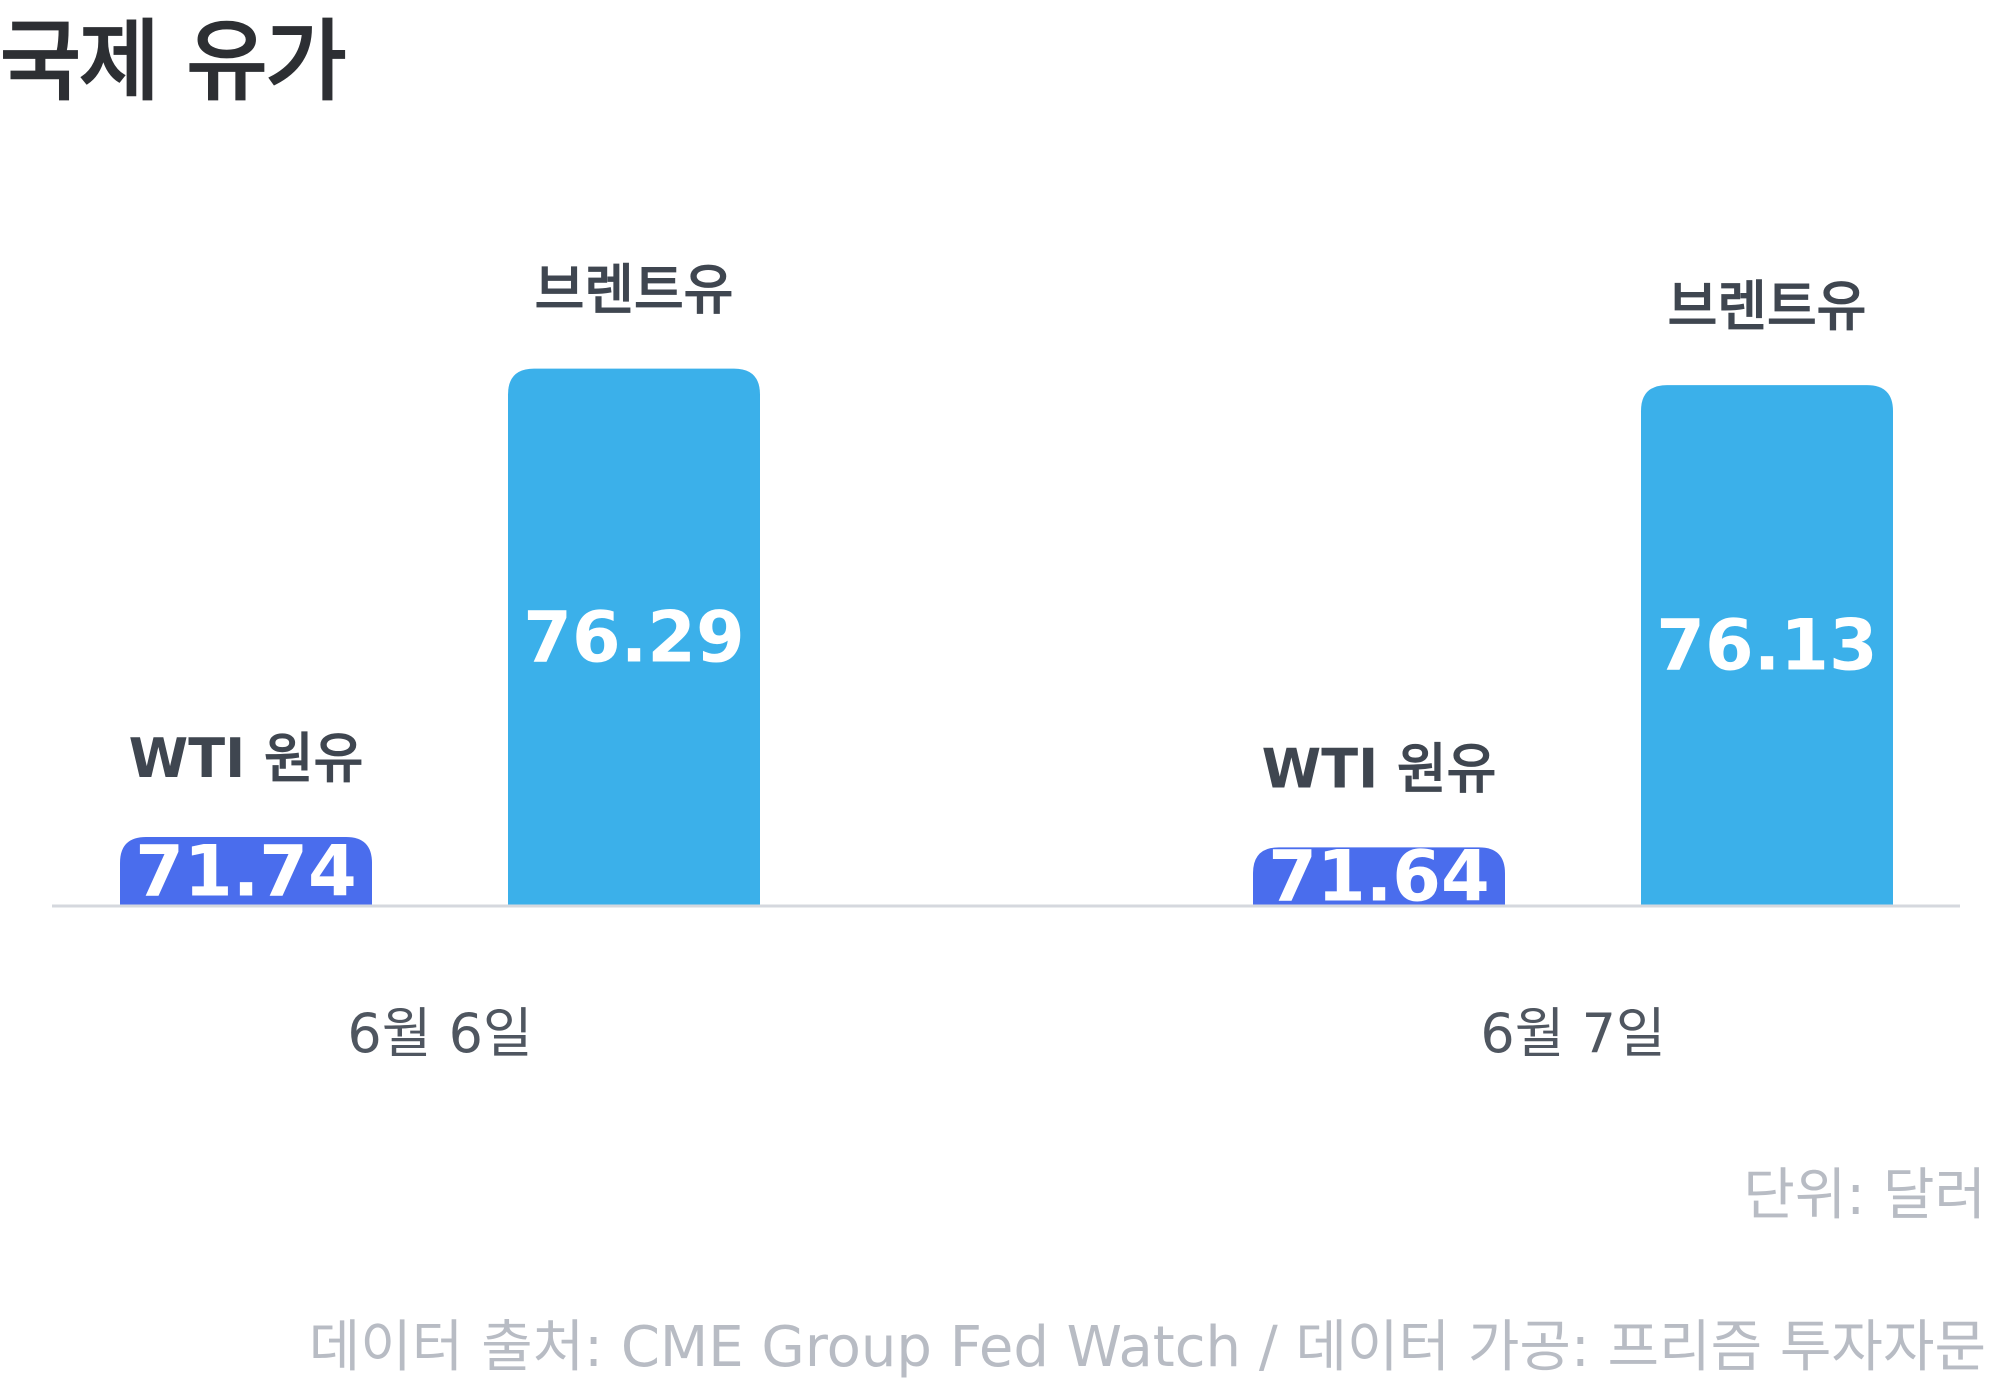 Image resolution: width=2000 pixels, height=1384 pixels. I want to click on series-label-wti-jun6: WTI 원유, so click(246, 758).